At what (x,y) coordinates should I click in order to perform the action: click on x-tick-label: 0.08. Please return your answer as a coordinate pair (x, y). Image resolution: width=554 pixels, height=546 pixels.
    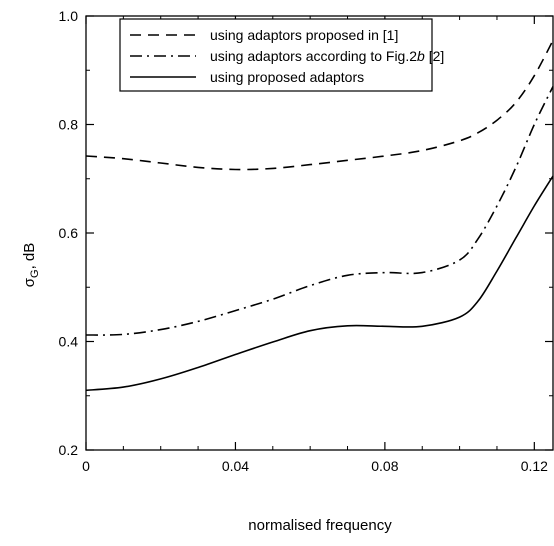
    Looking at the image, I should click on (384, 466).